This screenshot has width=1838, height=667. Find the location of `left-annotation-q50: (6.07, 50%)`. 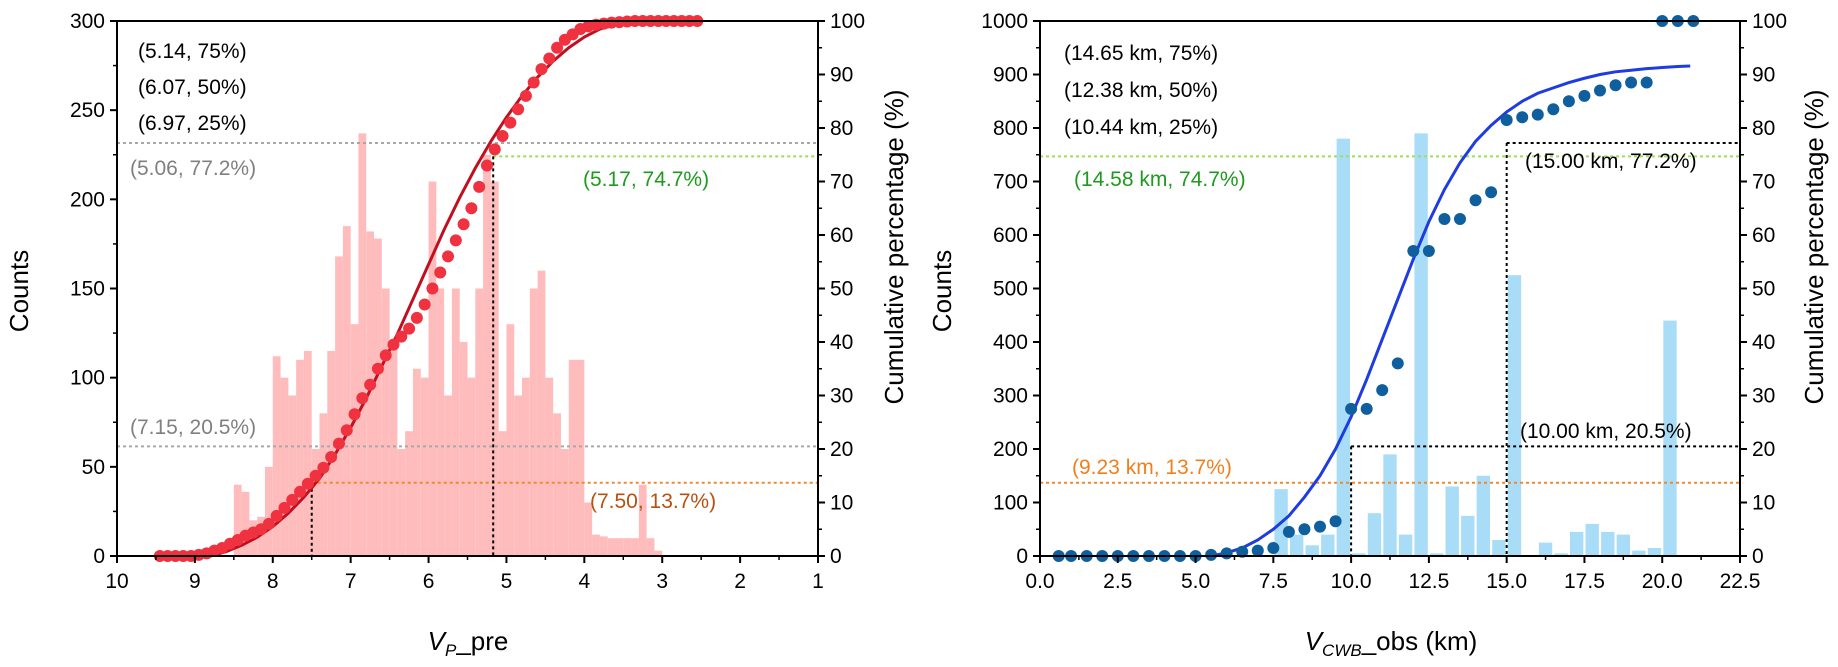

left-annotation-q50: (6.07, 50%) is located at coordinates (192, 87).